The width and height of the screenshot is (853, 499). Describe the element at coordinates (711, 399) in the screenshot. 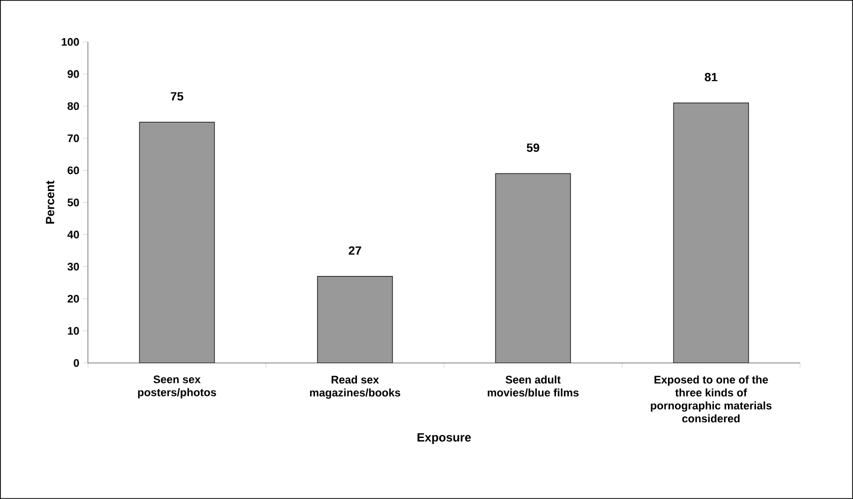

I see `x-tick-label: Exposed to one of the three kinds of pornographic materials considered` at that location.